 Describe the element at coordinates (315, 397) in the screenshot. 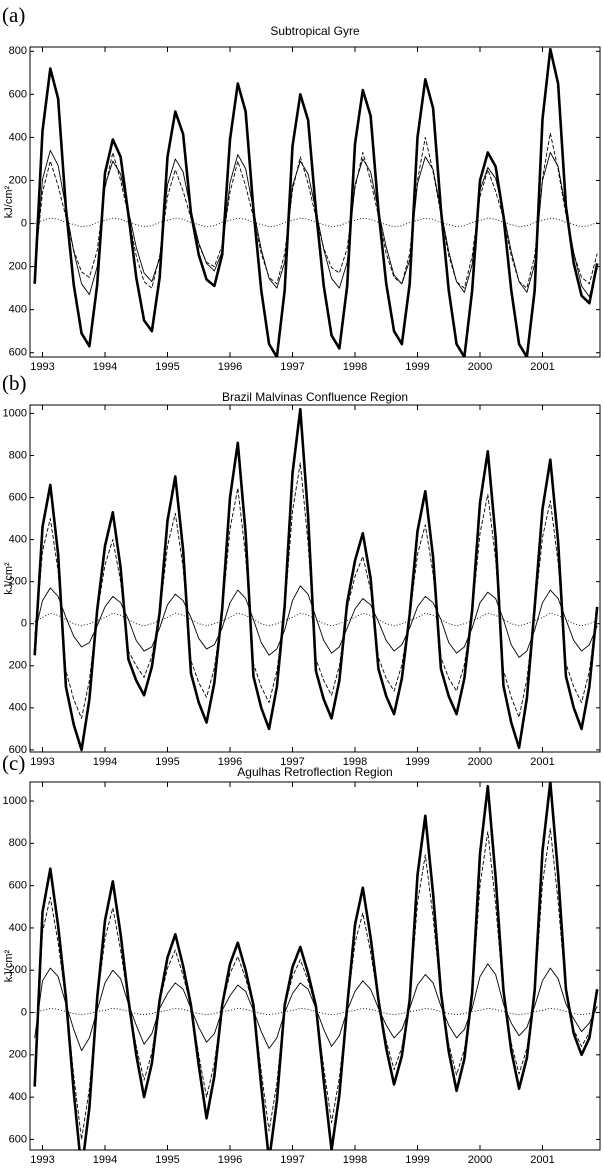

I see `chart-title: Brazil Malvinas Confluence Region` at that location.